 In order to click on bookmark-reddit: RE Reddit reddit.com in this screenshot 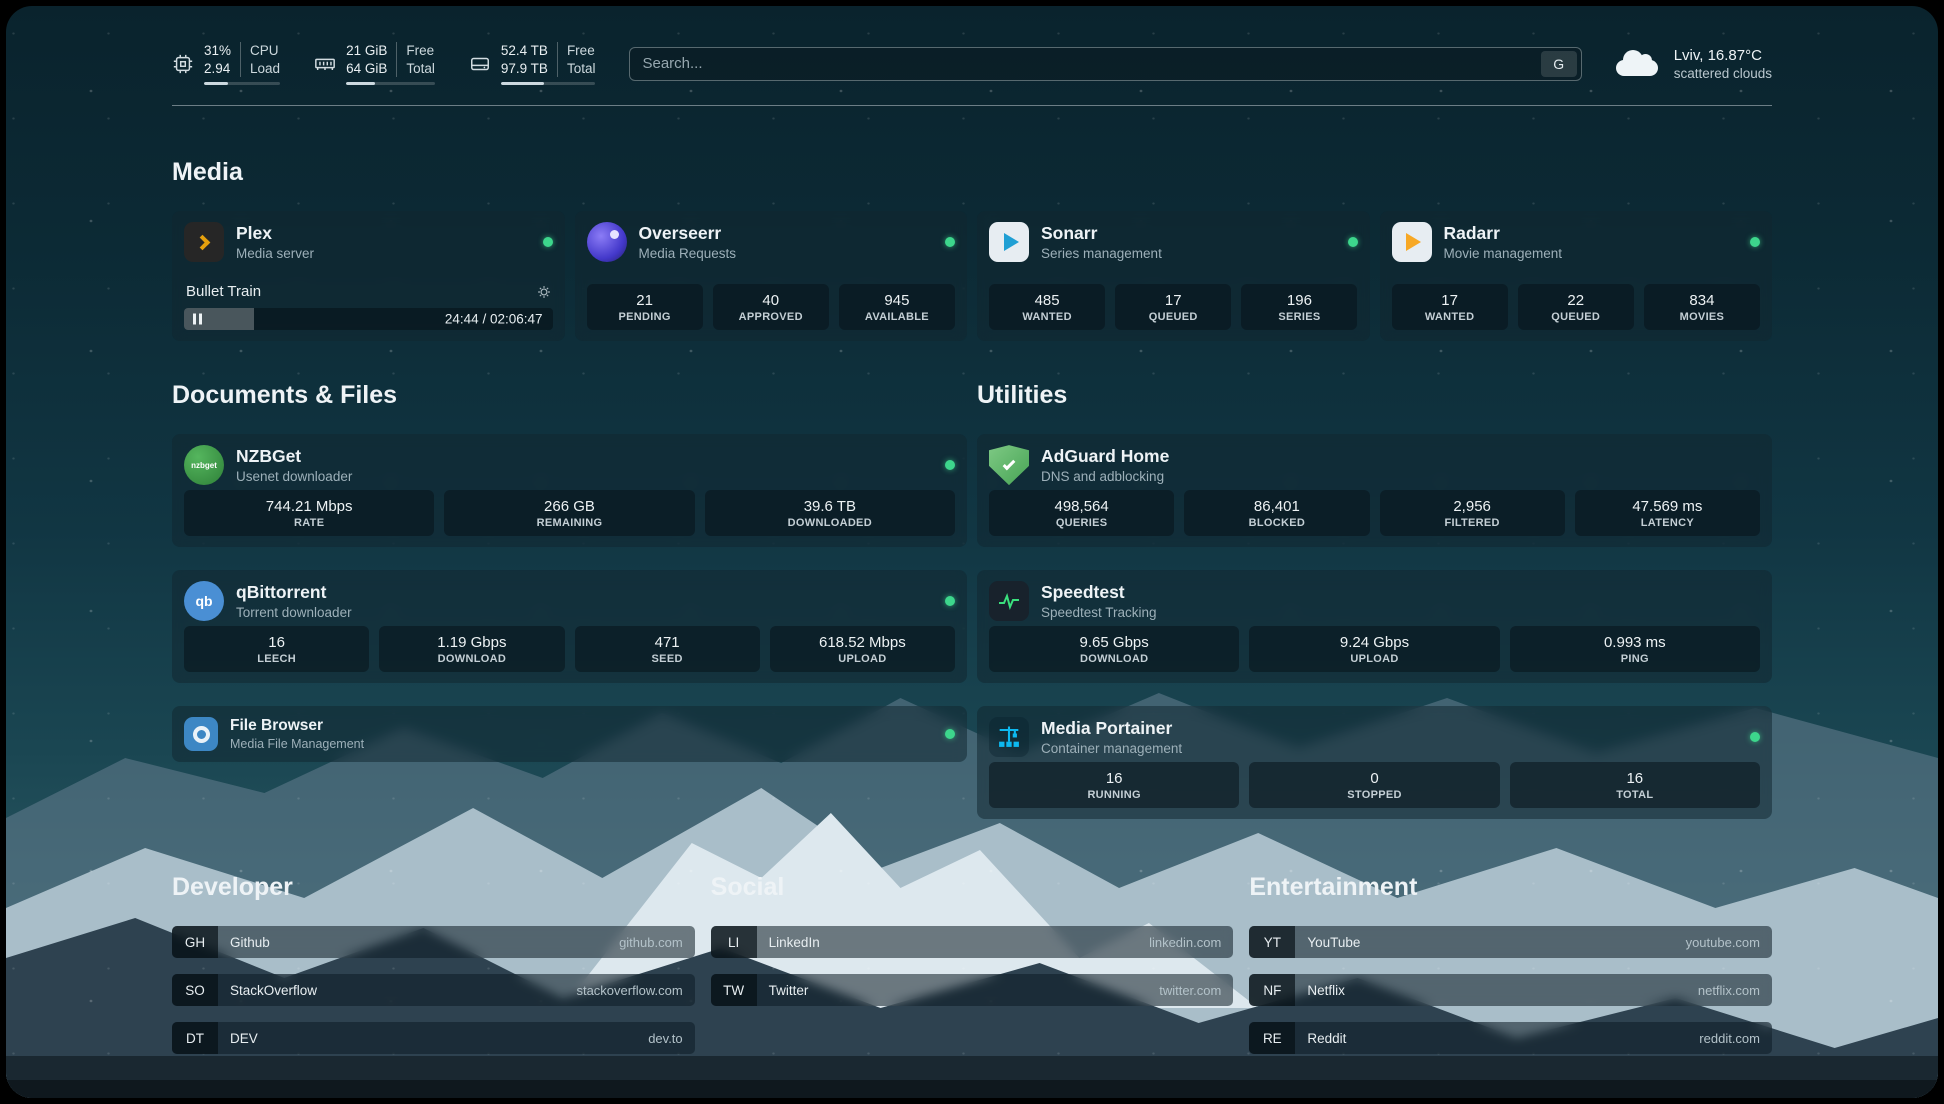, I will do `click(1510, 1038)`.